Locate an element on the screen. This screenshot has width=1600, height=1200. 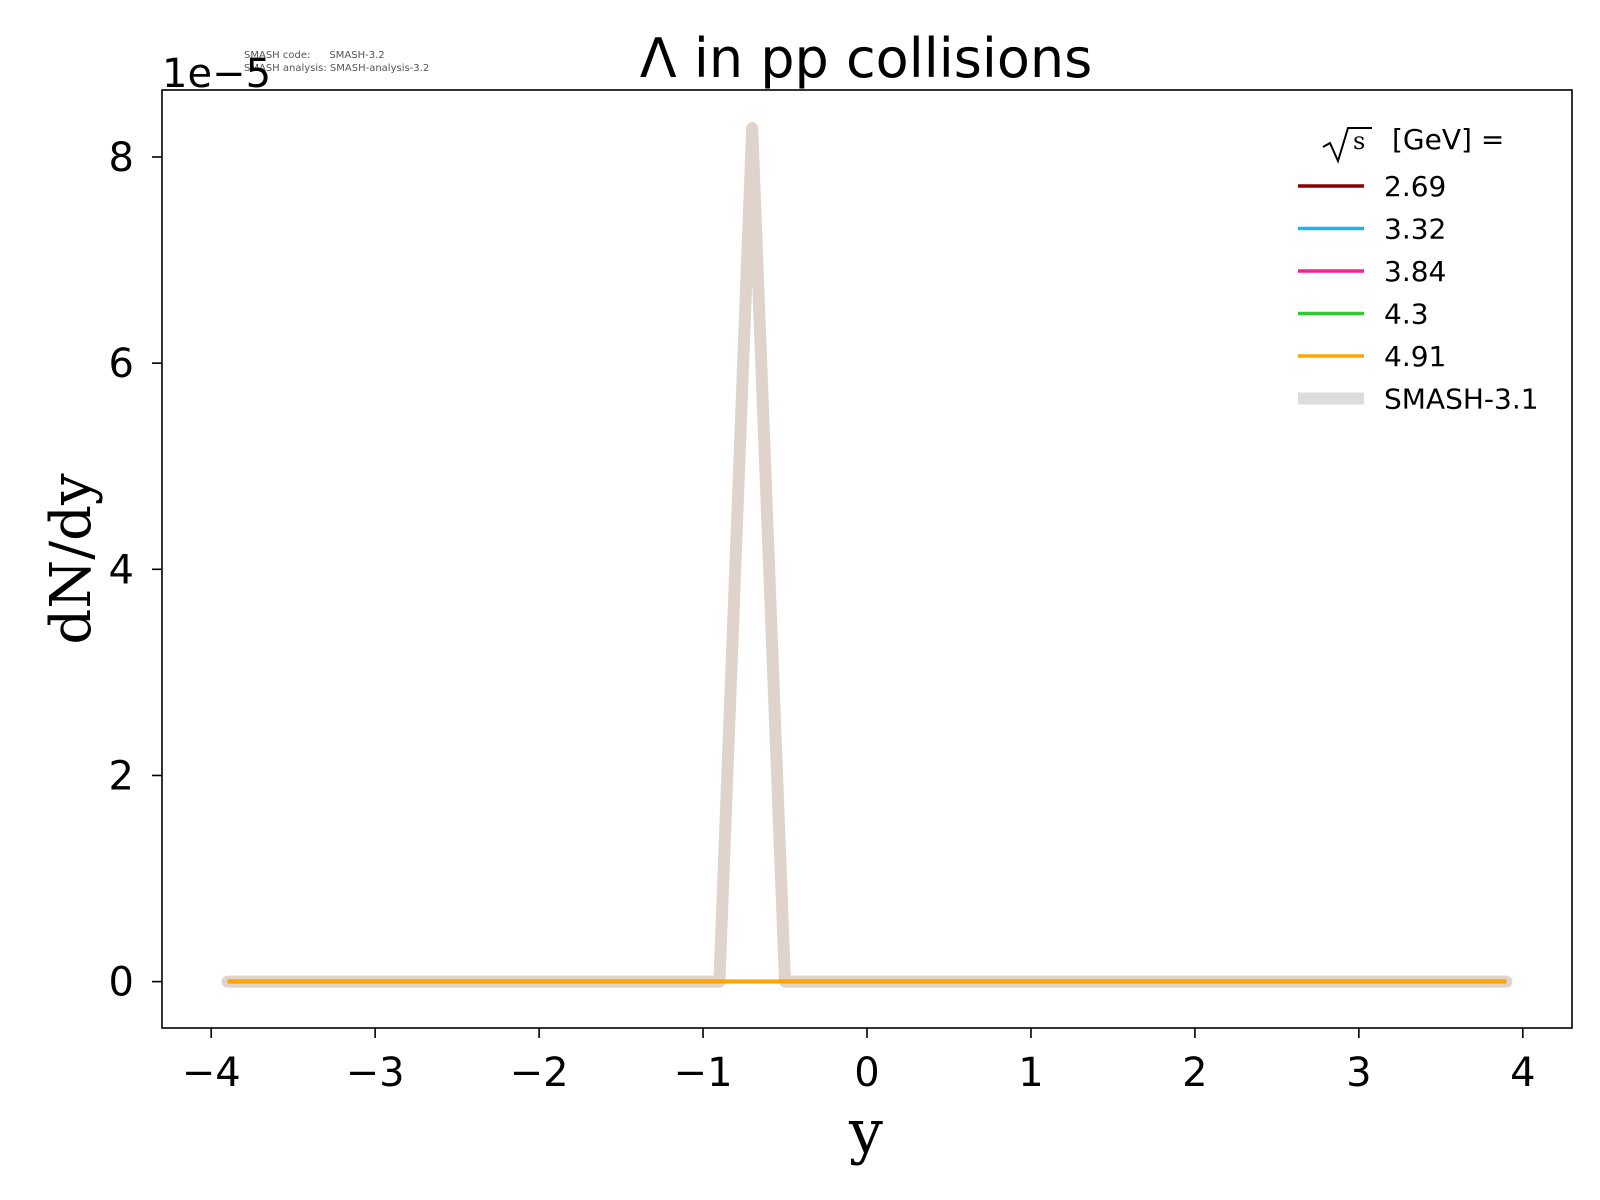
sqrt-s-symbol: s is located at coordinates (1347, 145).